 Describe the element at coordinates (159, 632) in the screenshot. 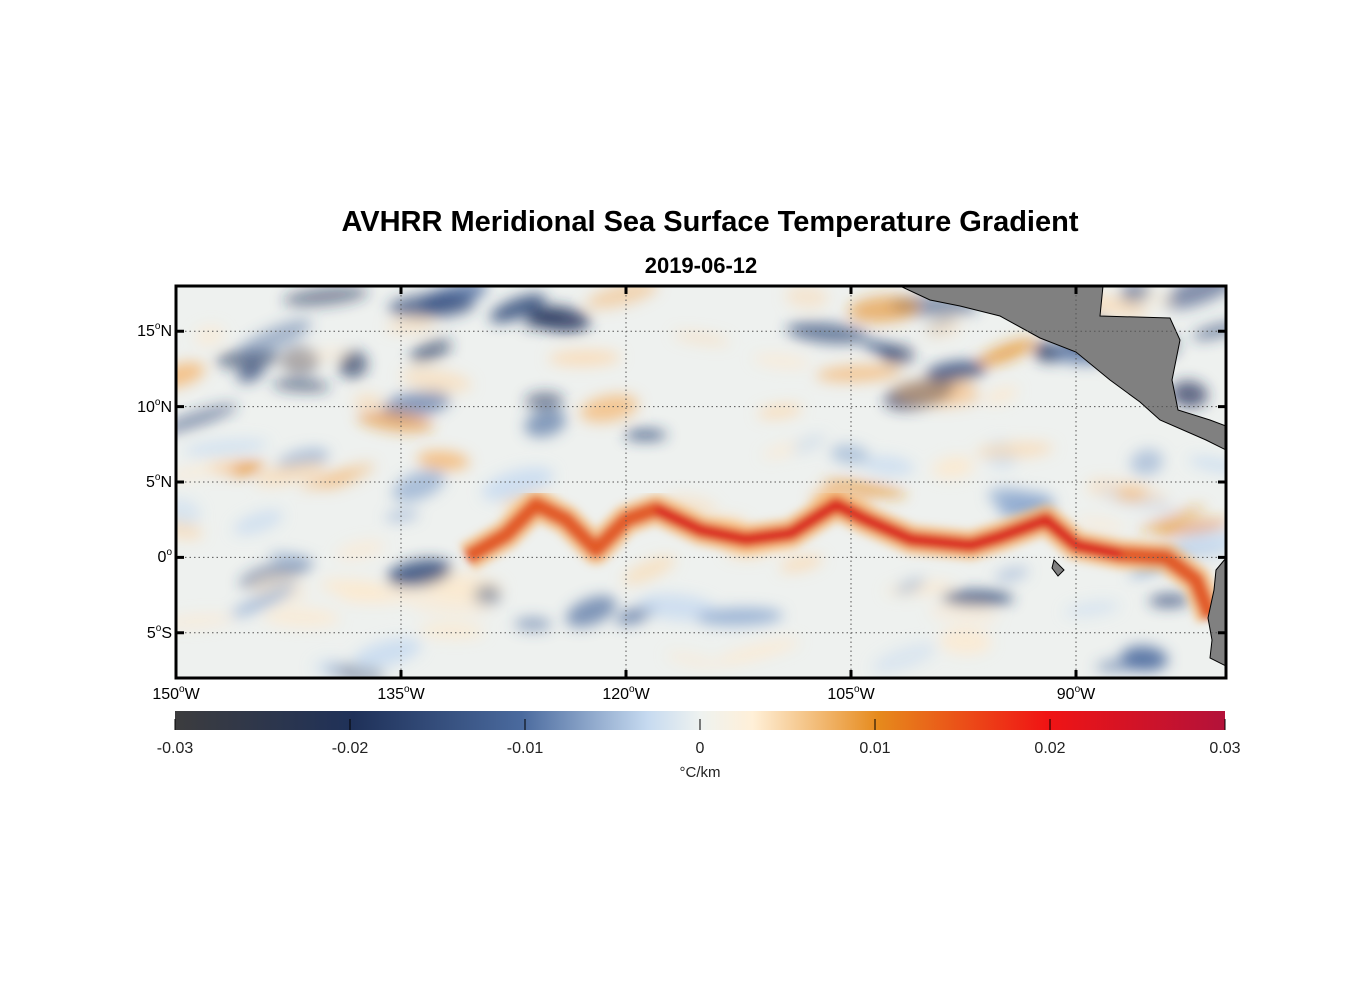

I see `lat-tick-label: 5oS` at that location.